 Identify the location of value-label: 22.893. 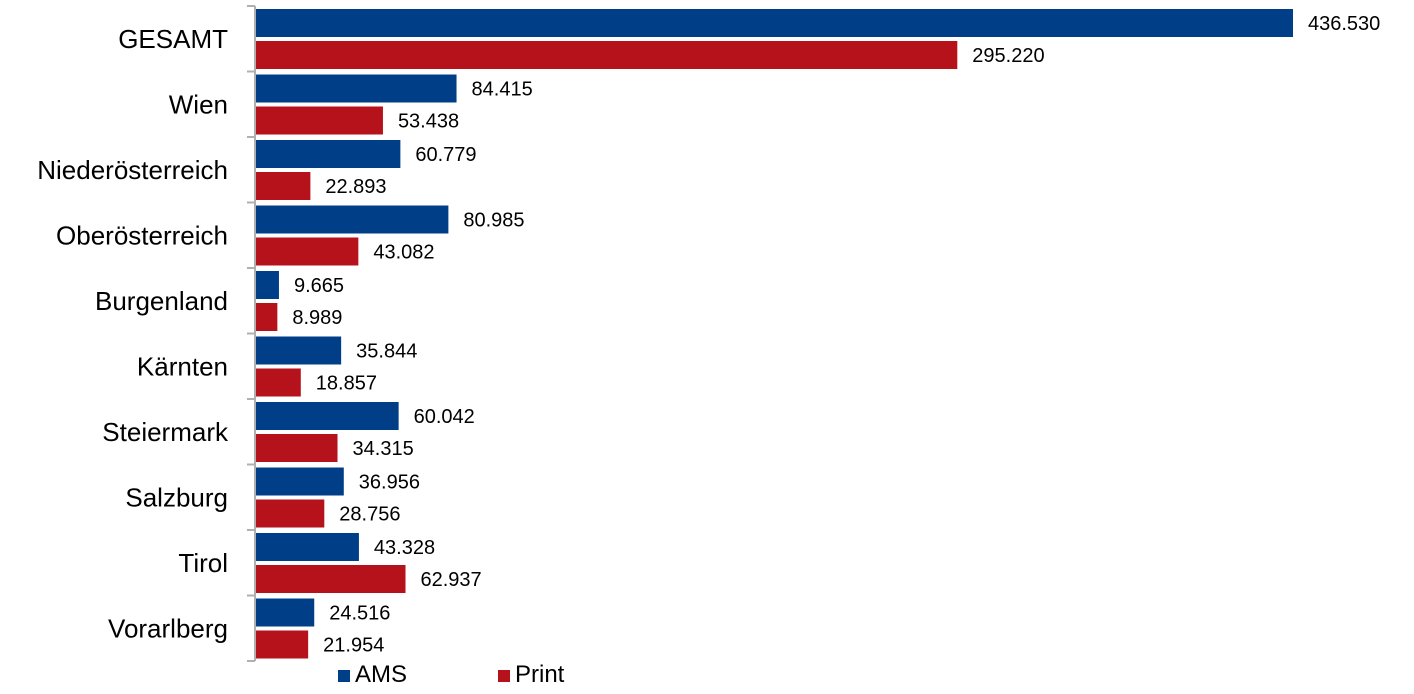
(355, 187).